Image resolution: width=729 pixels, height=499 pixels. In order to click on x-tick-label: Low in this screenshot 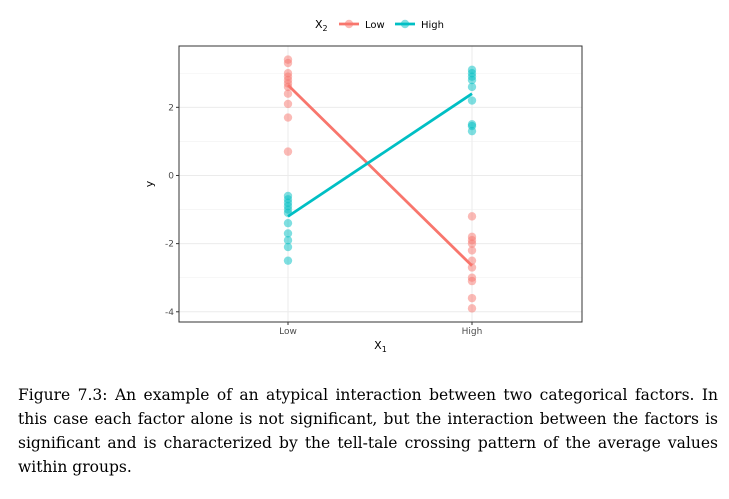, I will do `click(288, 332)`.